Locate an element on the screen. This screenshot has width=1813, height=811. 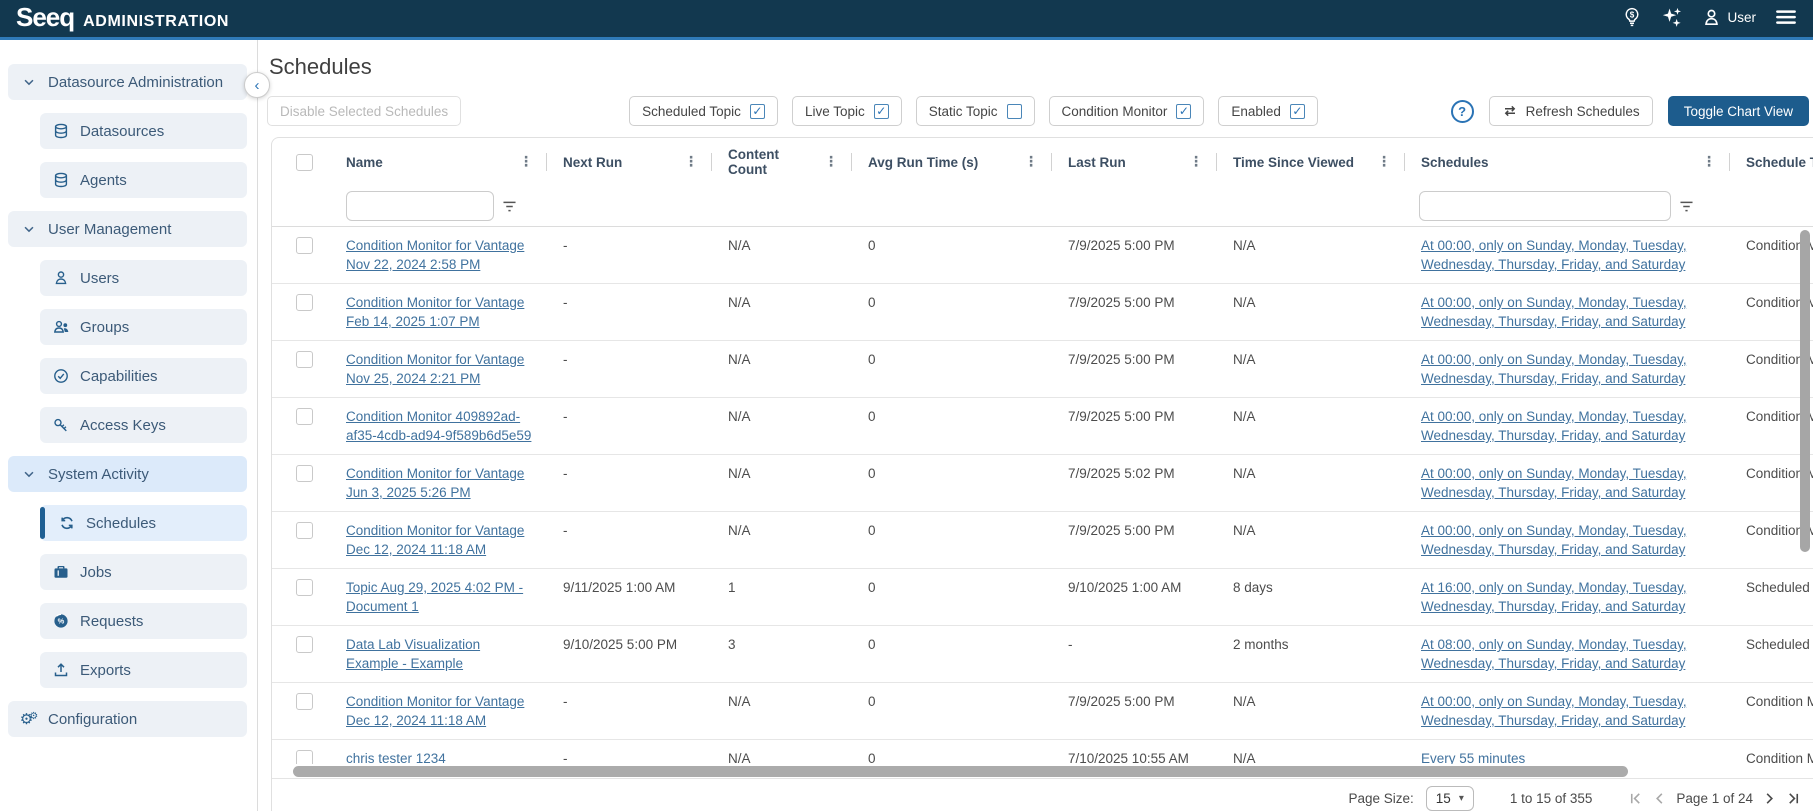
schedule-cron-link: Every 55 minutes is located at coordinates (1473, 757).